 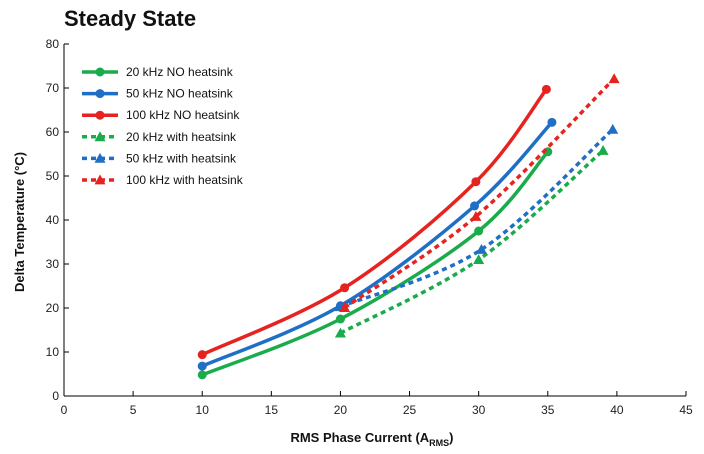 I want to click on x-axis-label: RMS Phase Current (ARMS), so click(x=371, y=439).